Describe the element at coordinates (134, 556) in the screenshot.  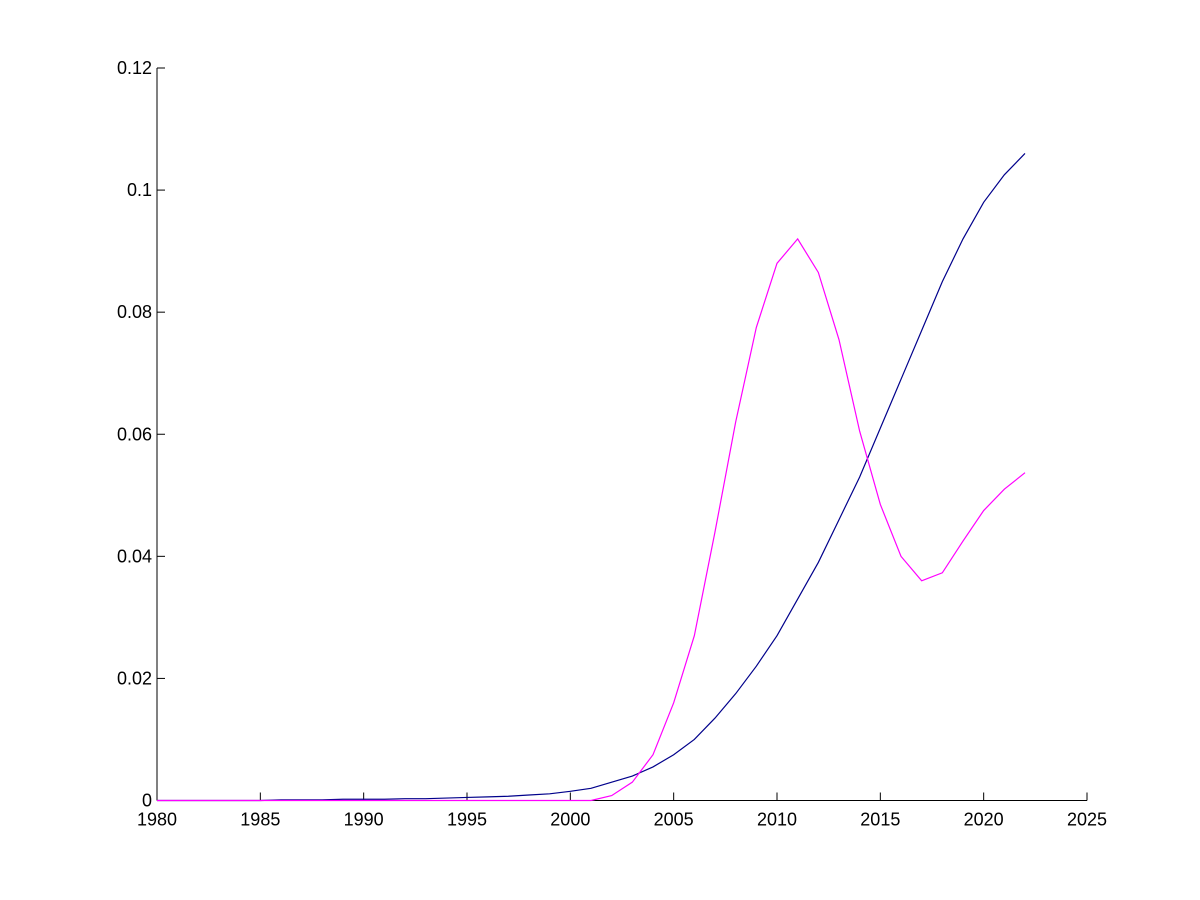
I see `y-tick-label: 0.04` at that location.